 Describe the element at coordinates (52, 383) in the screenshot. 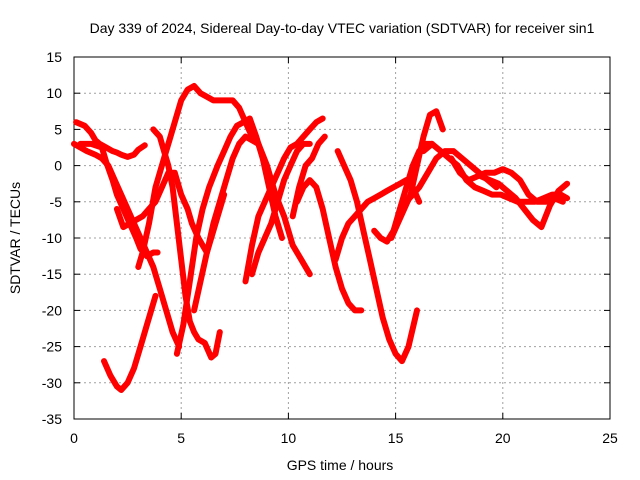

I see `y-tick-label: -30` at that location.